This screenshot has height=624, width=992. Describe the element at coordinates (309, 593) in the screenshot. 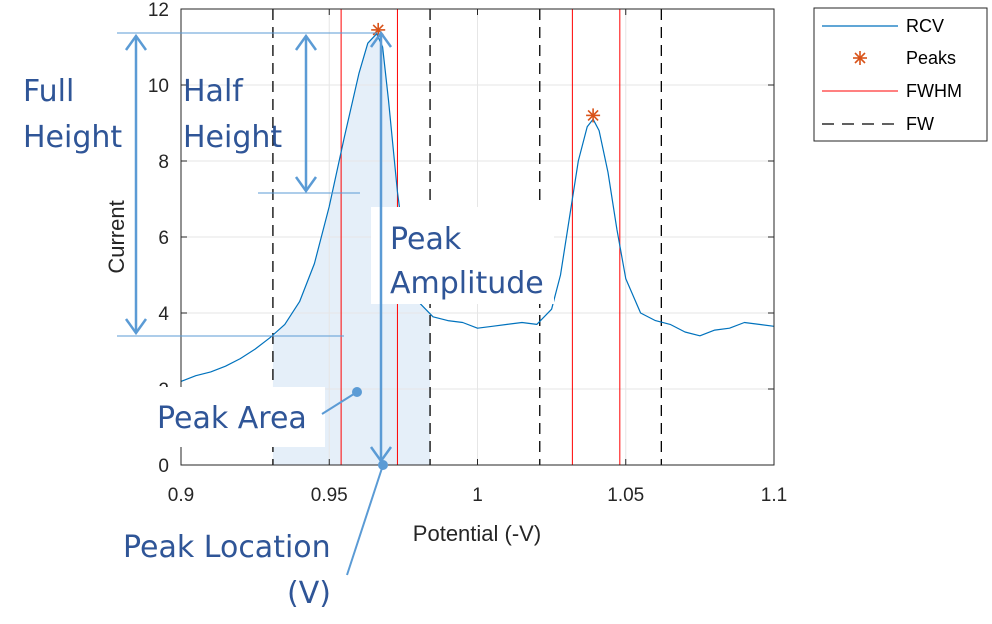

I see `peak-location-label-line2: (V)` at that location.